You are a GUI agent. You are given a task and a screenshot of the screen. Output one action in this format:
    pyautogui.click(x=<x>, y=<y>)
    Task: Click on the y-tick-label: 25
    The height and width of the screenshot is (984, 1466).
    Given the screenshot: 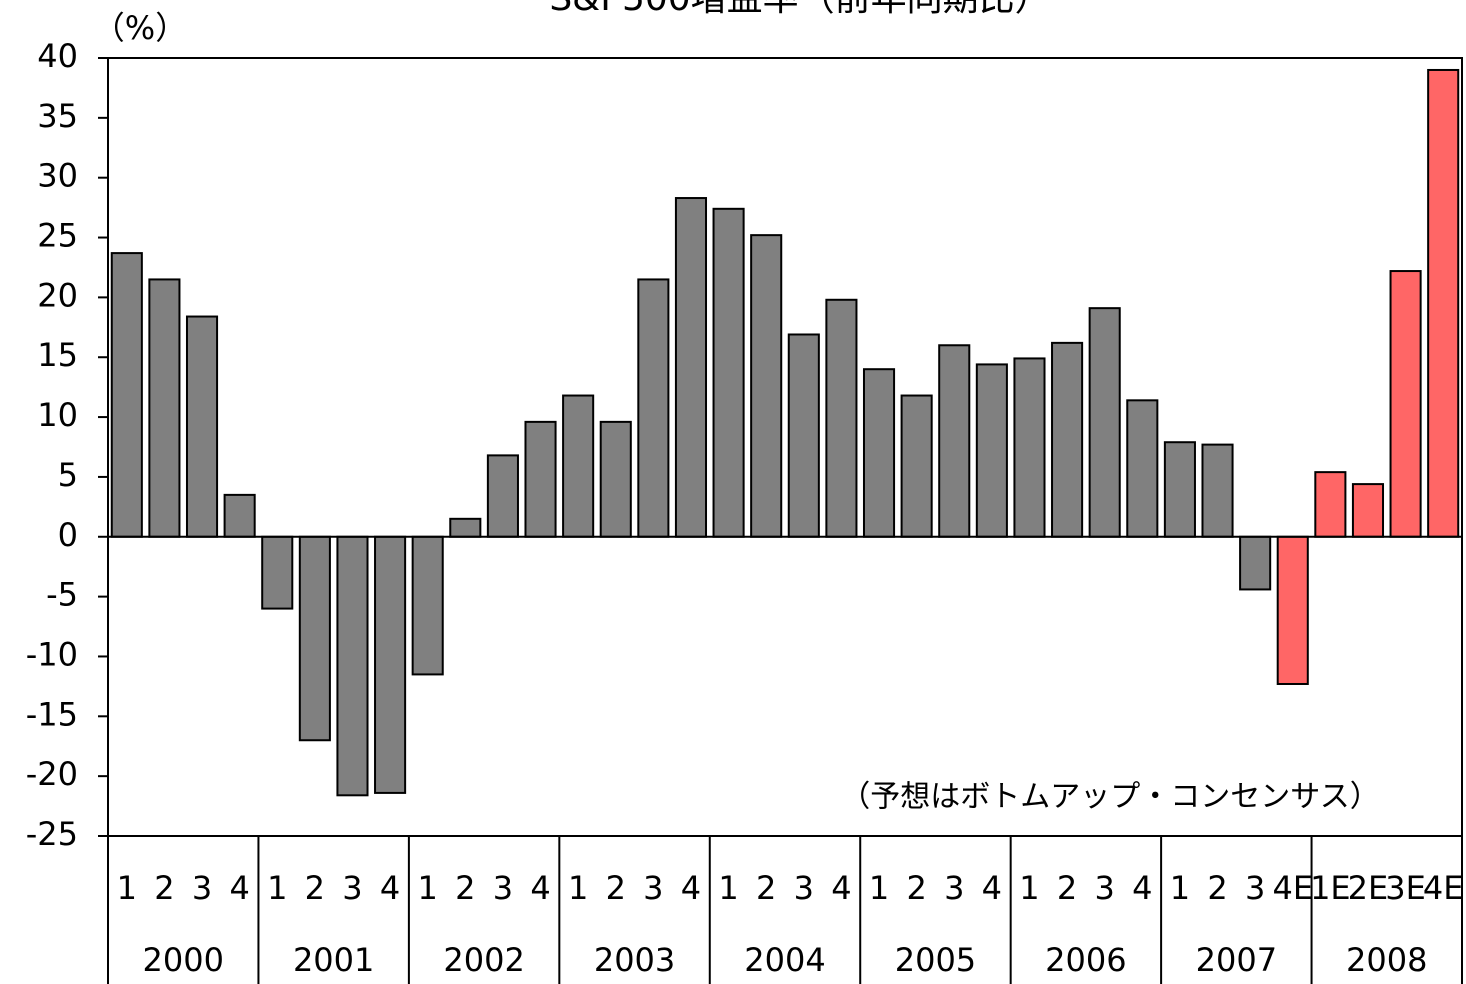 What is the action you would take?
    pyautogui.click(x=57, y=236)
    